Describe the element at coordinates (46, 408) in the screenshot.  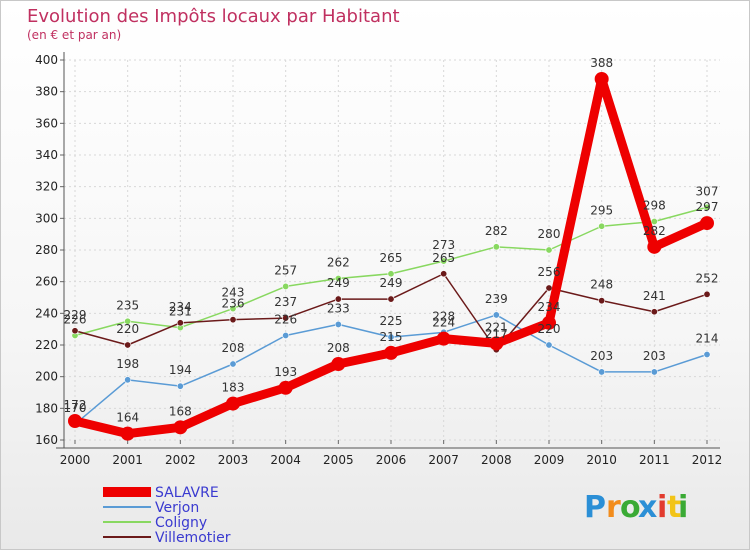
I see `y-tick-label: 180` at that location.